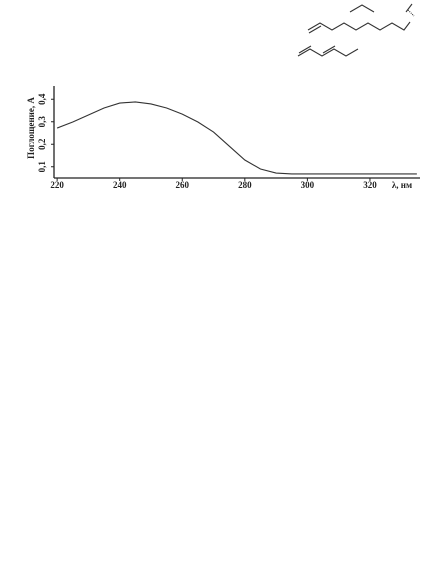  I want to click on molecule-structures, so click(356, 30).